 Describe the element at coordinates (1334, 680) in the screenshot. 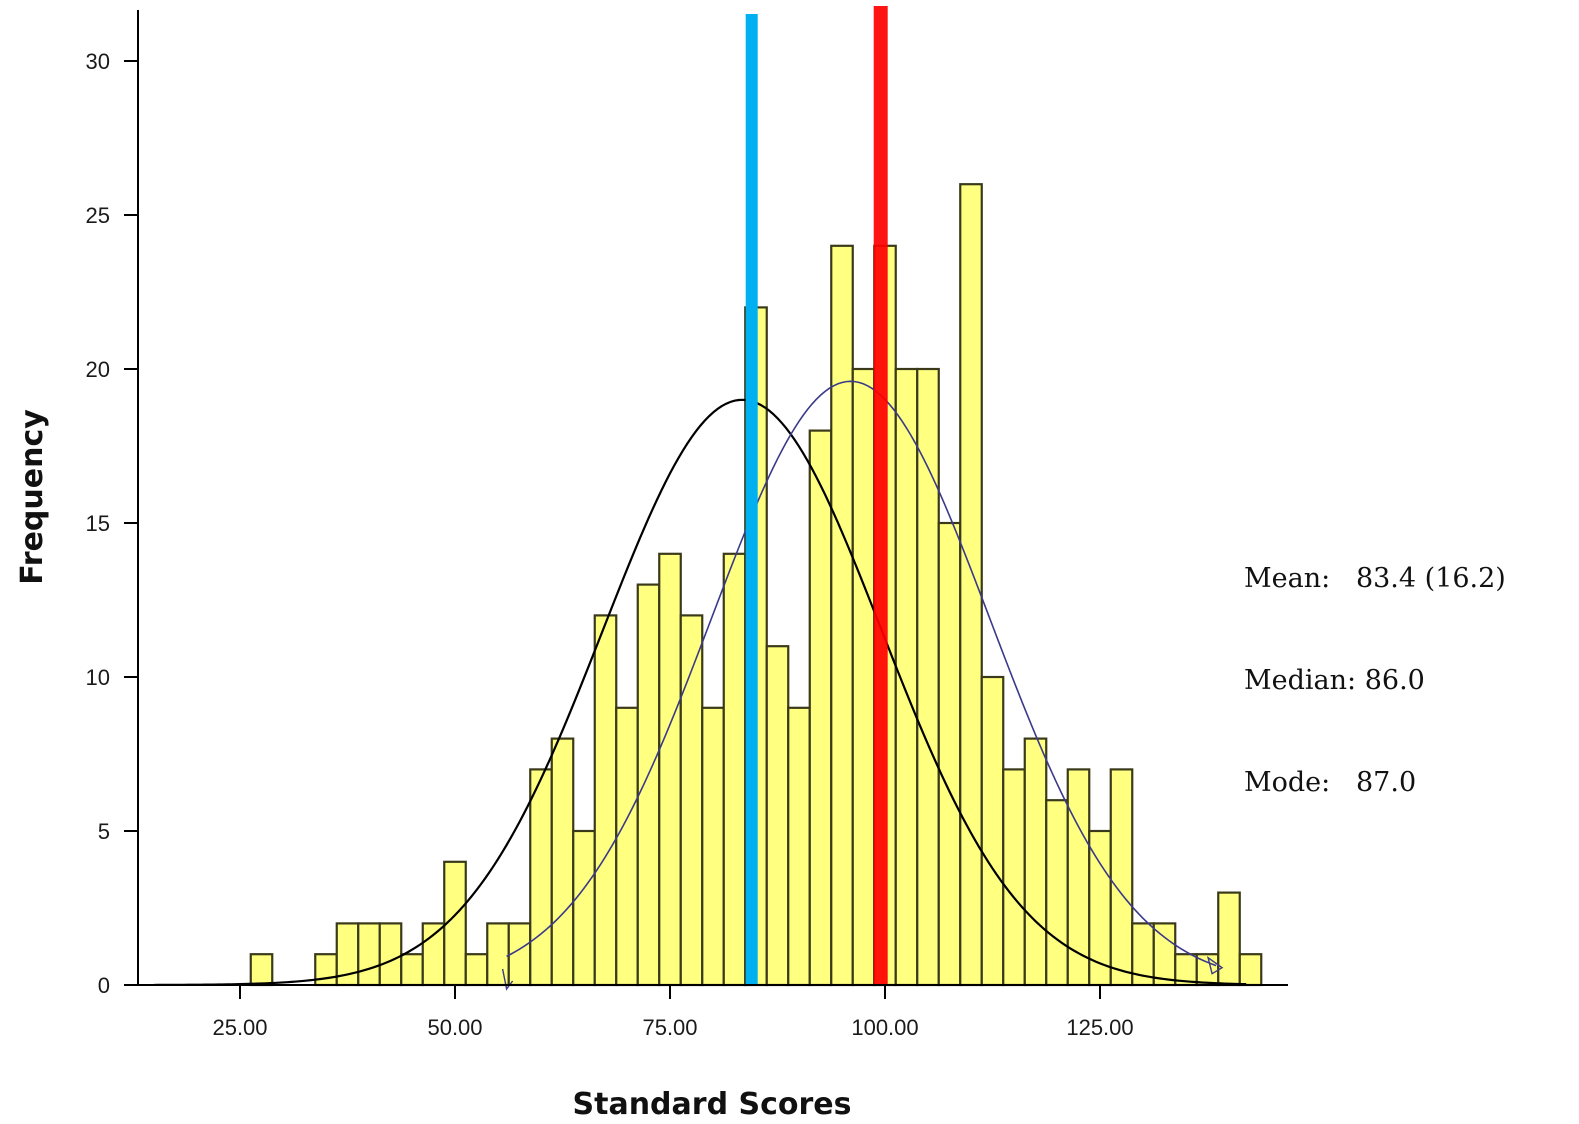

I see `median-stat: Median: 86.0` at that location.